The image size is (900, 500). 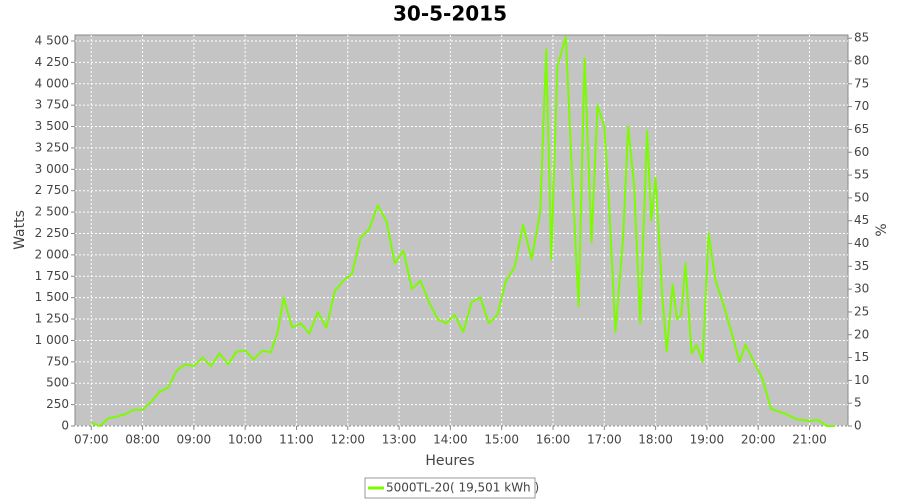 What do you see at coordinates (858, 403) in the screenshot?
I see `y2-tick-label: 5` at bounding box center [858, 403].